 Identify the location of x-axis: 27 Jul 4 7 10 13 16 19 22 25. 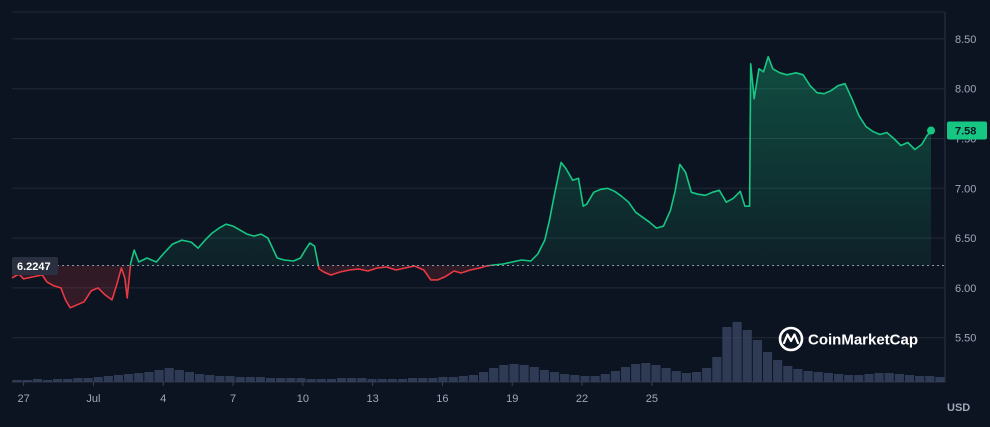
(338, 393).